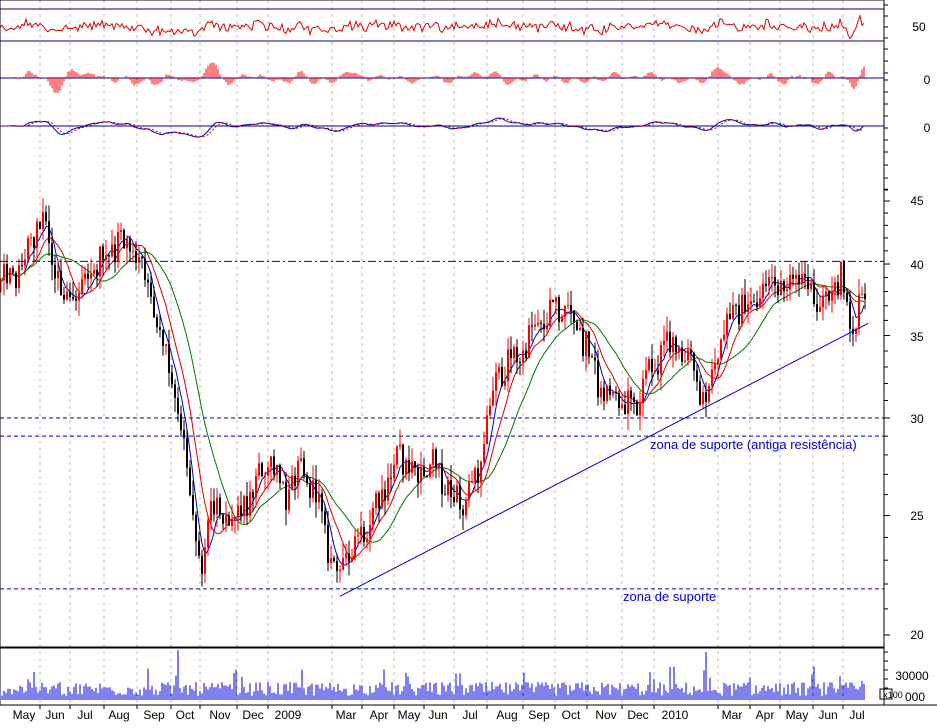  Describe the element at coordinates (442, 127) in the screenshot. I see `macd-lines-panel` at that location.